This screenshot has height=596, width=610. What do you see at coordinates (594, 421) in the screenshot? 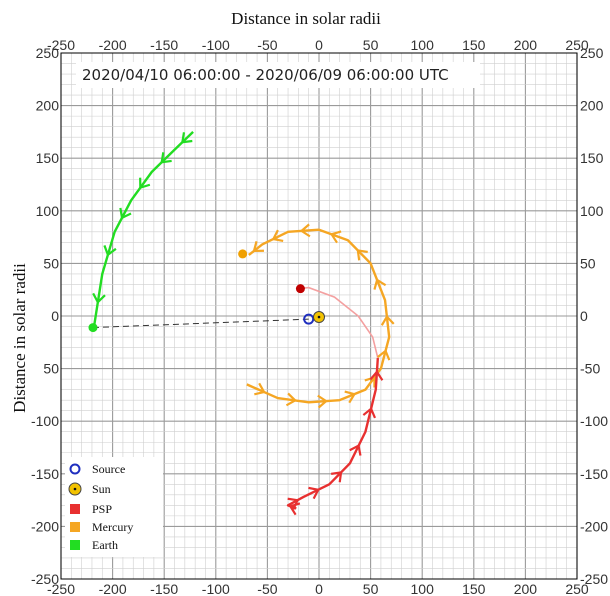
I see `y-tick-label-right: -100` at bounding box center [594, 421].